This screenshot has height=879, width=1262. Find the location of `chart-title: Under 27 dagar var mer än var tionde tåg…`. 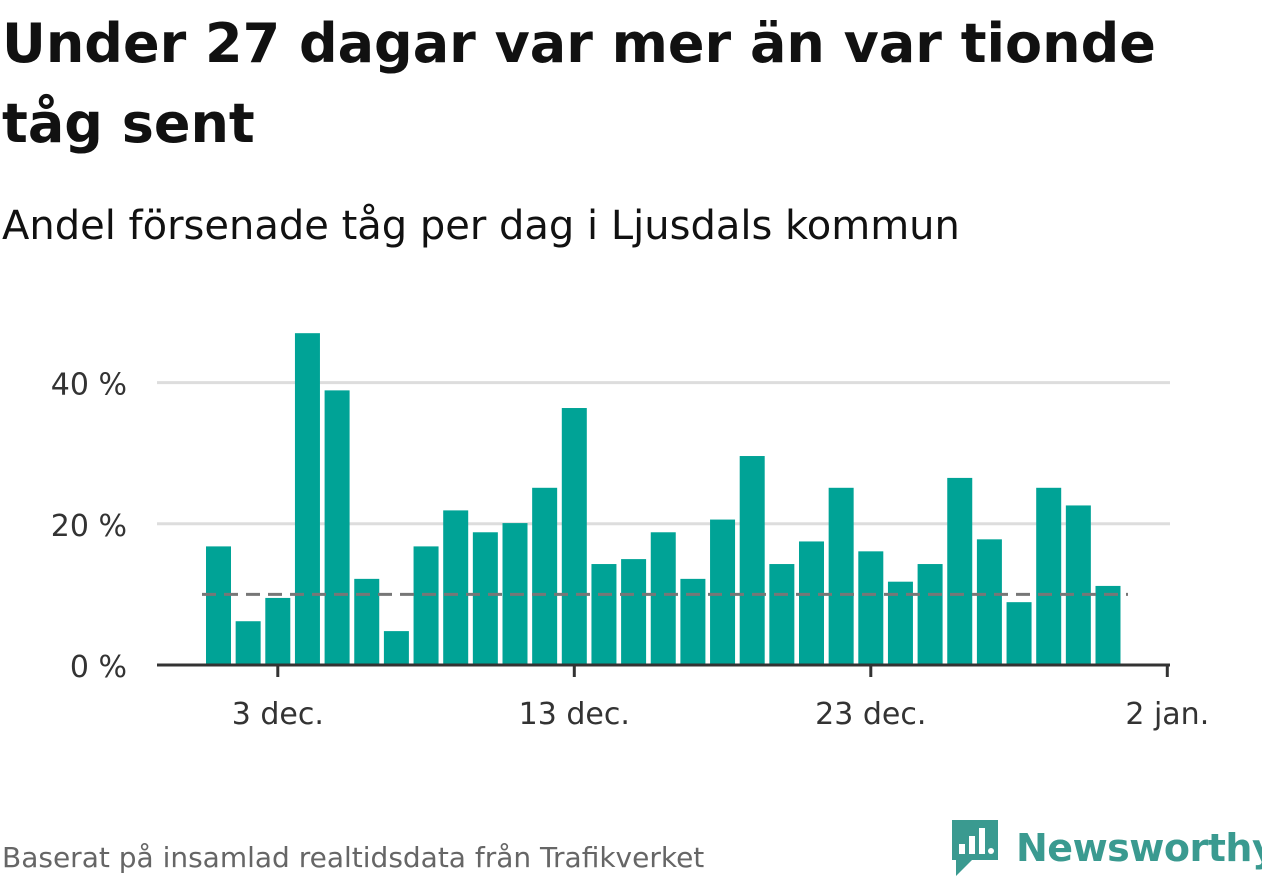

chart-title: Under 27 dagar var mer än var tionde tåg… is located at coordinates (579, 83).